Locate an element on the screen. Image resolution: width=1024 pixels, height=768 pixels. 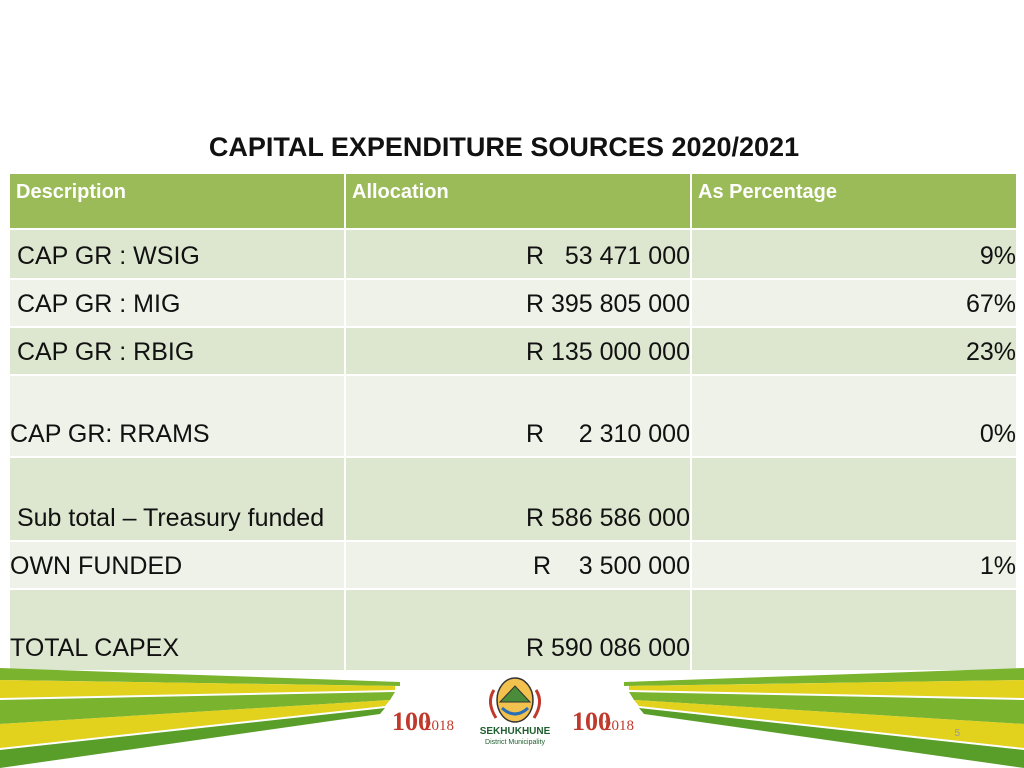
slide-title: CAPITAL EXPENDITURE SOURCES 2020/2021 is located at coordinates (504, 147).